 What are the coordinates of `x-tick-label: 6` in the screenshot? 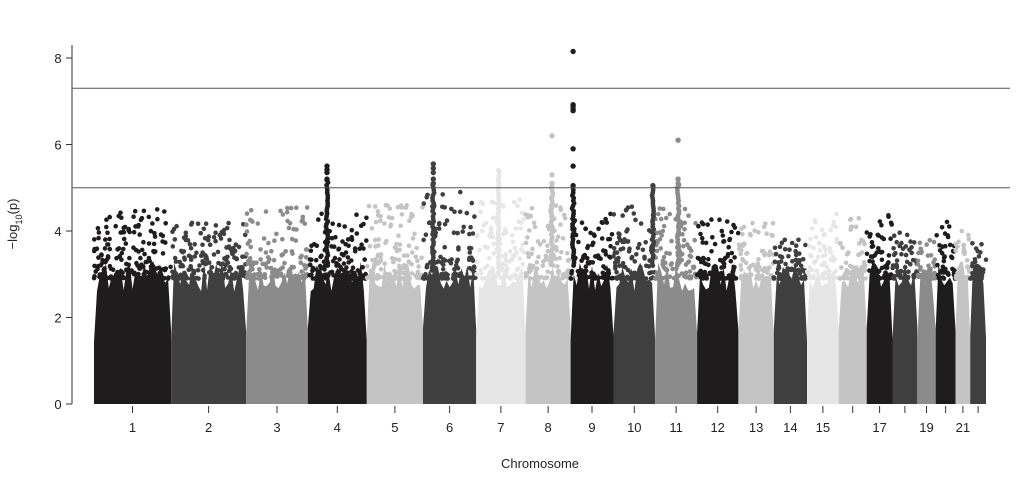 It's located at (449, 427).